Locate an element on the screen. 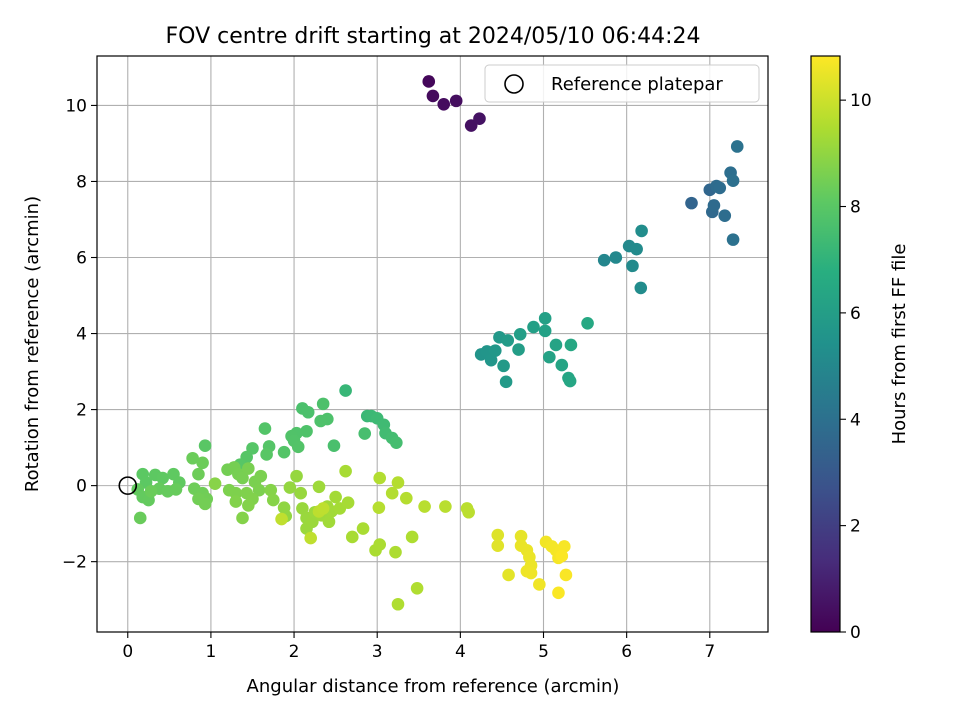 The height and width of the screenshot is (720, 960). y-tick-label: 0 is located at coordinates (81, 487).